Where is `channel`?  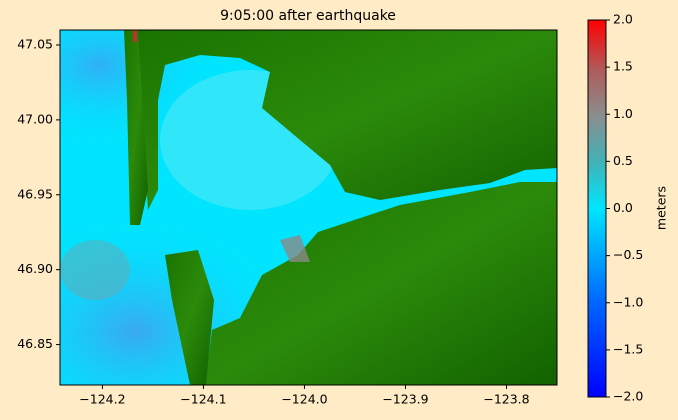
channel is located at coordinates (541, 176).